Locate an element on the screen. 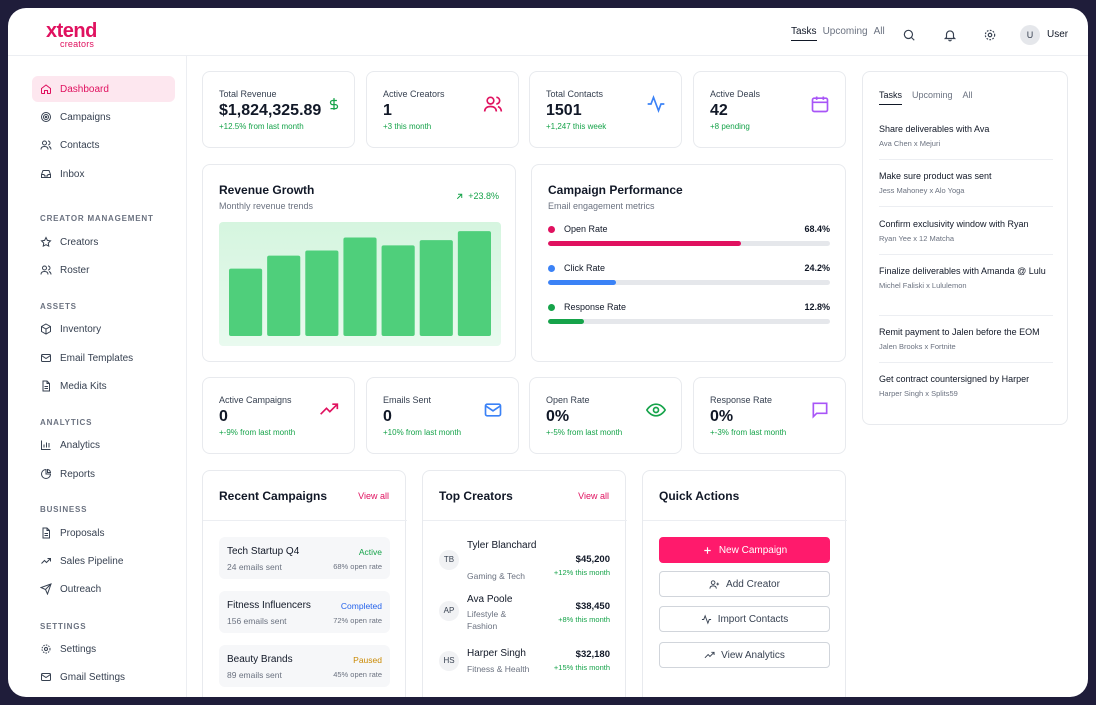 The image size is (1096, 705). stat-card-open-rate: Open Rate 0% +-5% from last month is located at coordinates (605, 415).